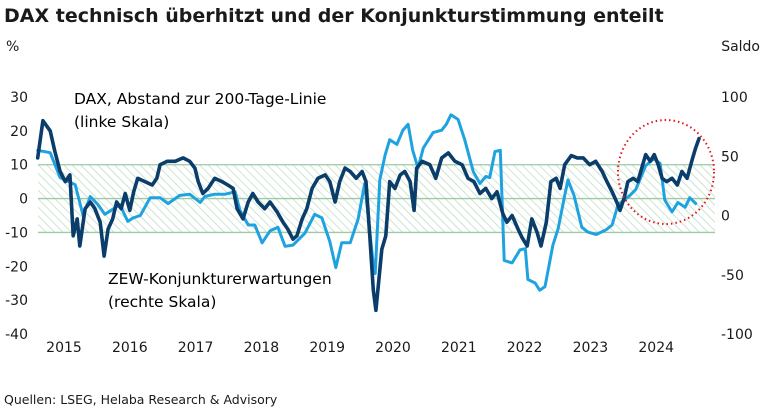 This screenshot has width=766, height=411. I want to click on left-tick-label: -10, so click(16, 233).